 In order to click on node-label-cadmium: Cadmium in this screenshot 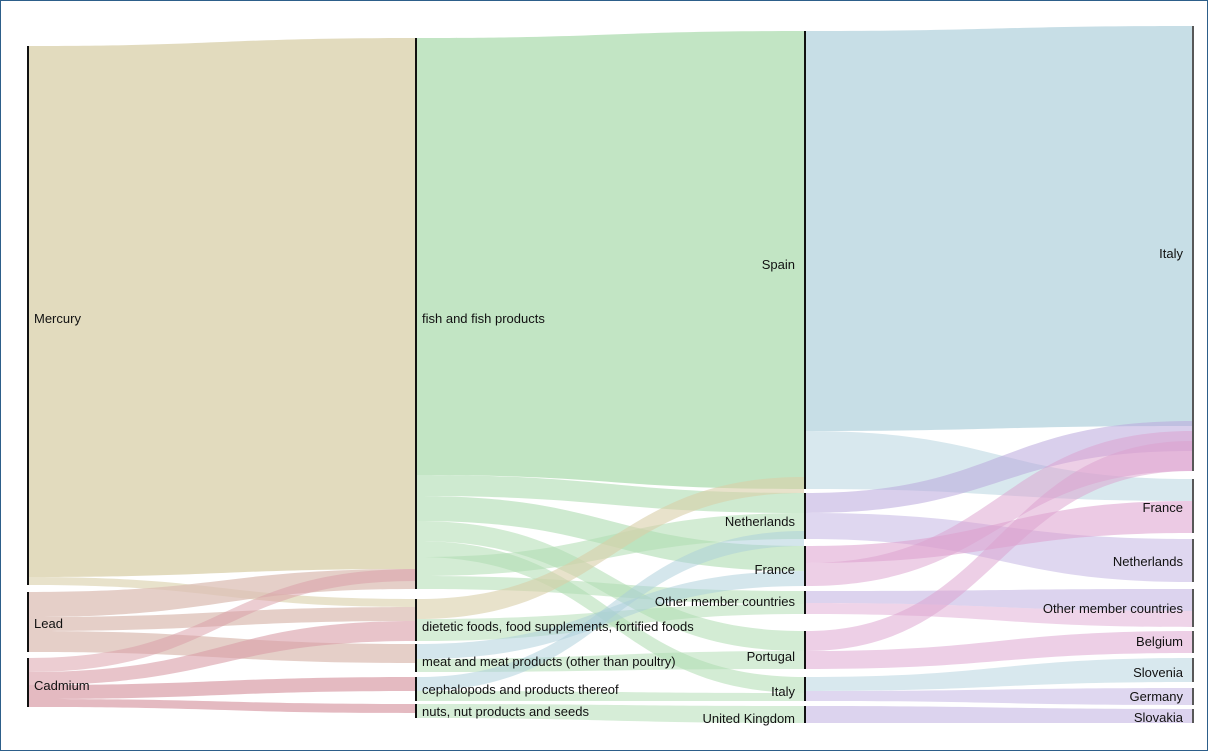, I will do `click(62, 685)`.